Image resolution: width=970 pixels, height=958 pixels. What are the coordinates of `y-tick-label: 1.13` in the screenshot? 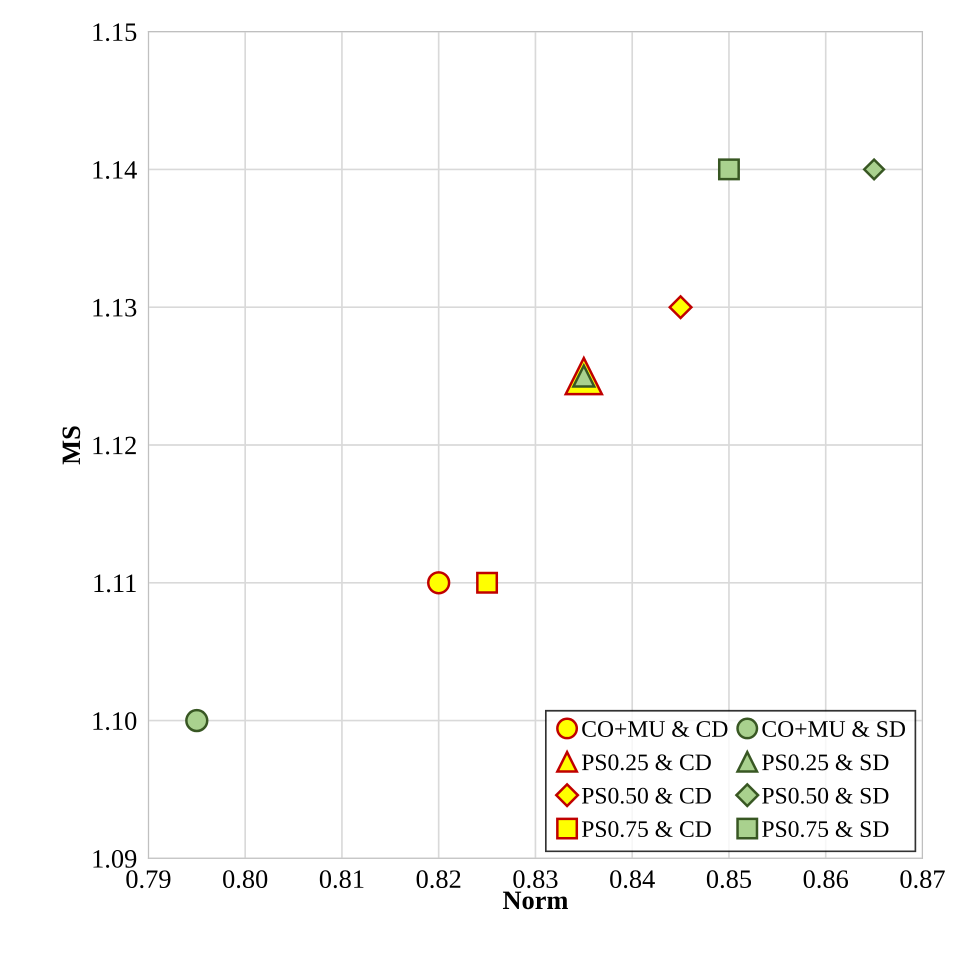 It's located at (114, 307).